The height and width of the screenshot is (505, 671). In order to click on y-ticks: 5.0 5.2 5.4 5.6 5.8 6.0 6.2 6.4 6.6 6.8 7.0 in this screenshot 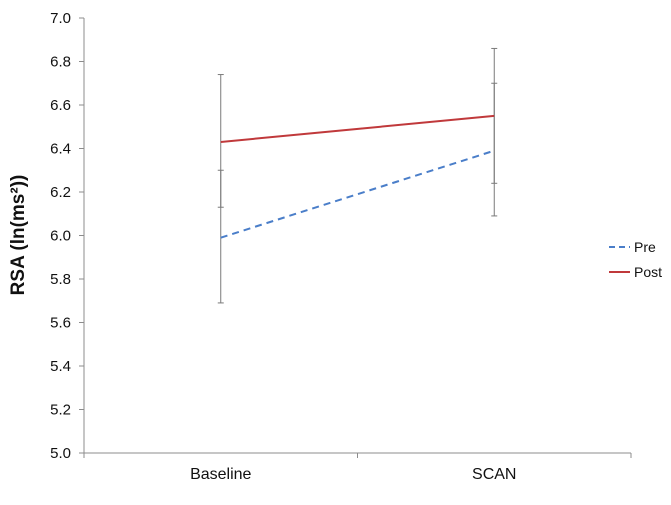, I will do `click(67, 236)`.